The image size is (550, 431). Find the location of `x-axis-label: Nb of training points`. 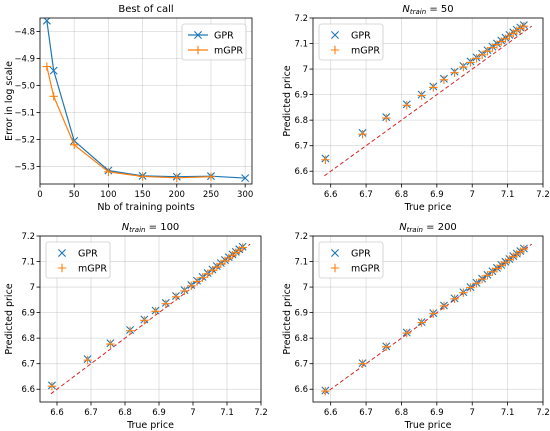

x-axis-label: Nb of training points is located at coordinates (145, 207).